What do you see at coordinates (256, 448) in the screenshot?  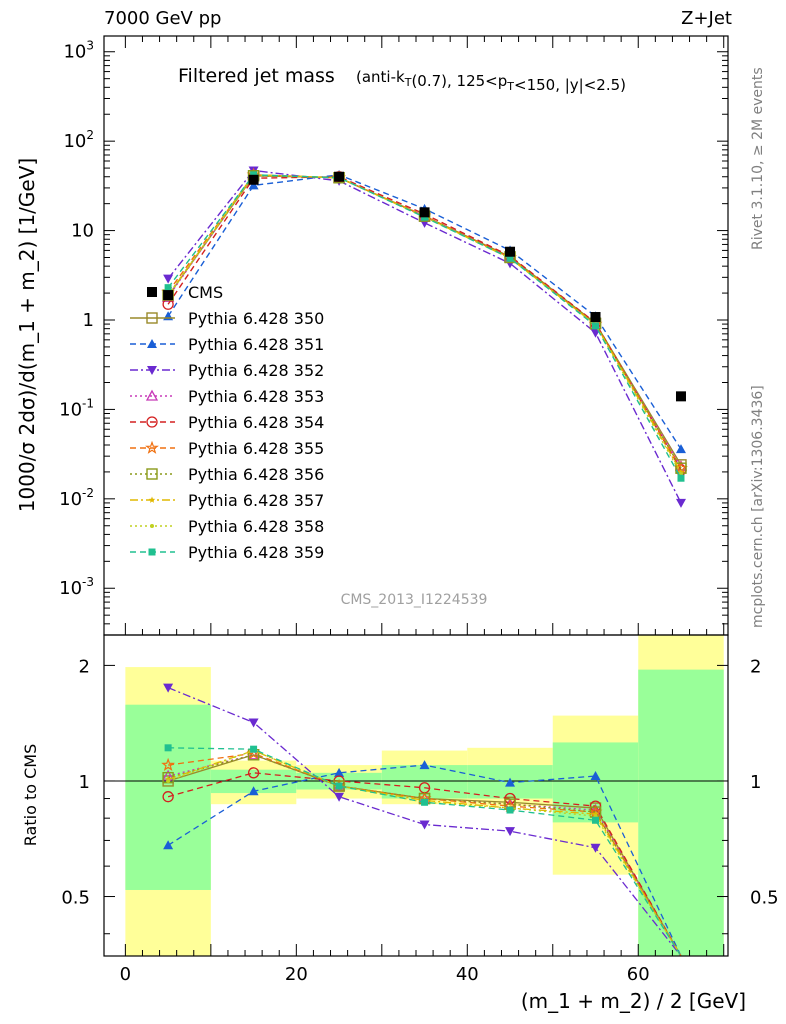 I see `legend-label: Pythia 6.428 355` at bounding box center [256, 448].